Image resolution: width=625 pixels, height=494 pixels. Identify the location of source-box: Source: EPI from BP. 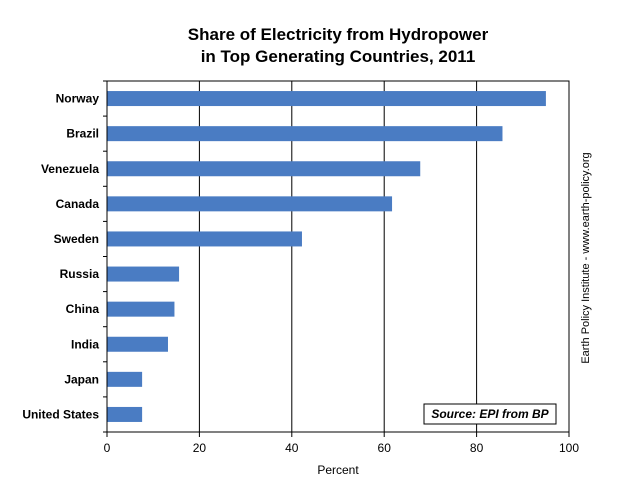
(490, 414).